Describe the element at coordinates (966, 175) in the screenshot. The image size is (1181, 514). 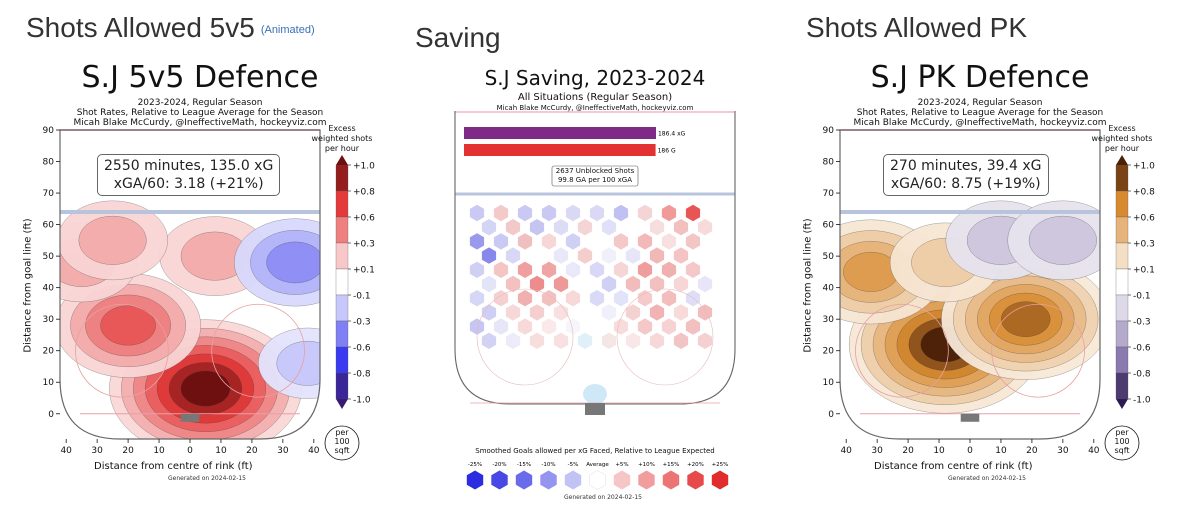
I see `info-box: 270 minutes, 39.4 xG xGA/60: 8.75 (+19%)` at that location.